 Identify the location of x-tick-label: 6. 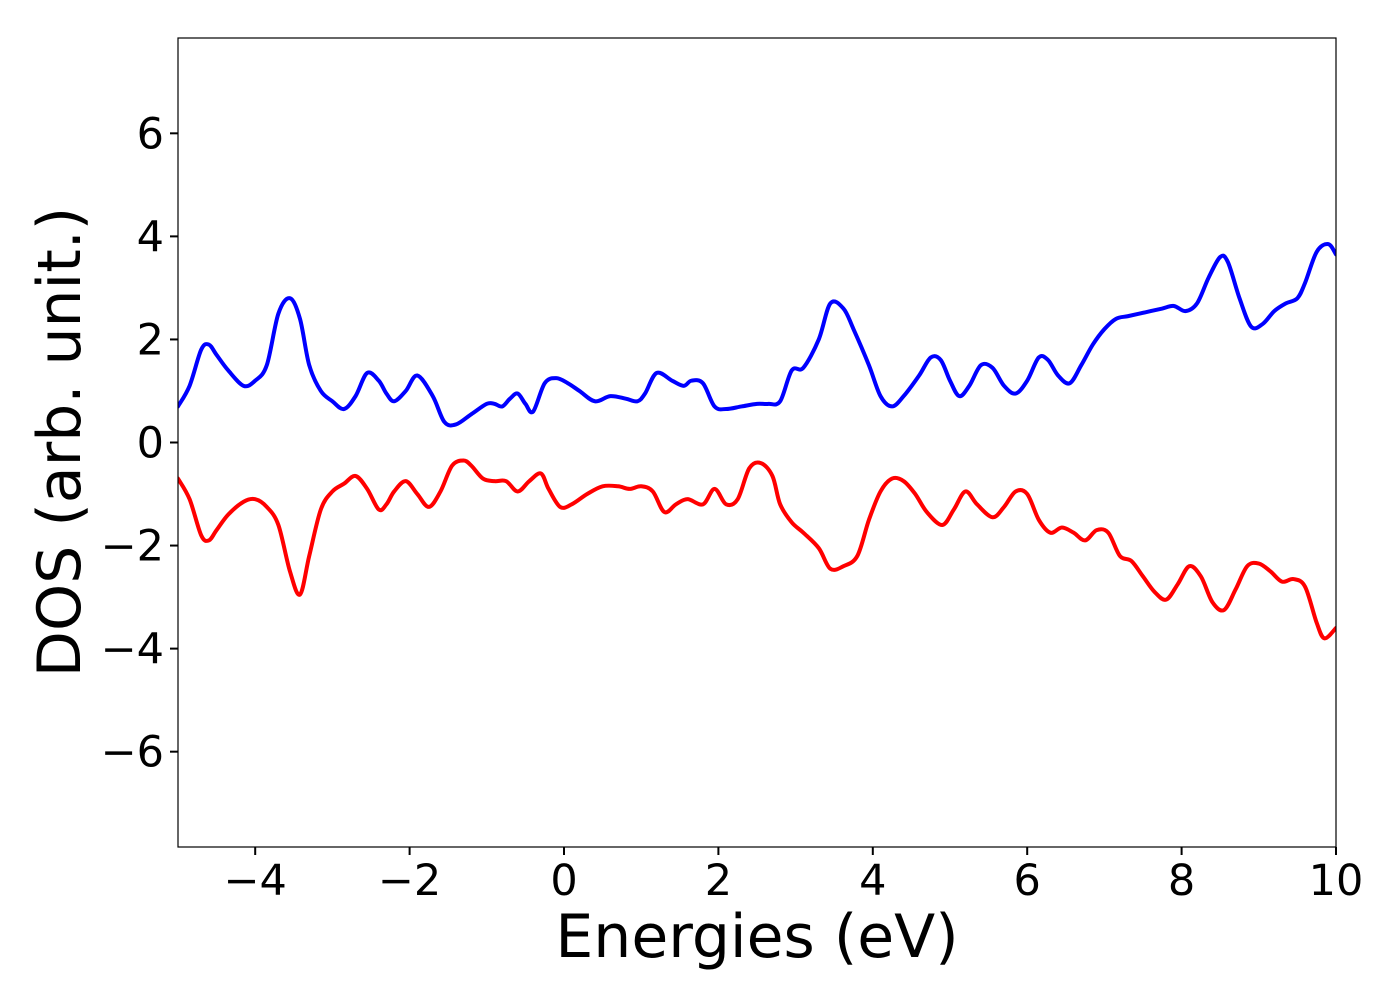
(1027, 881).